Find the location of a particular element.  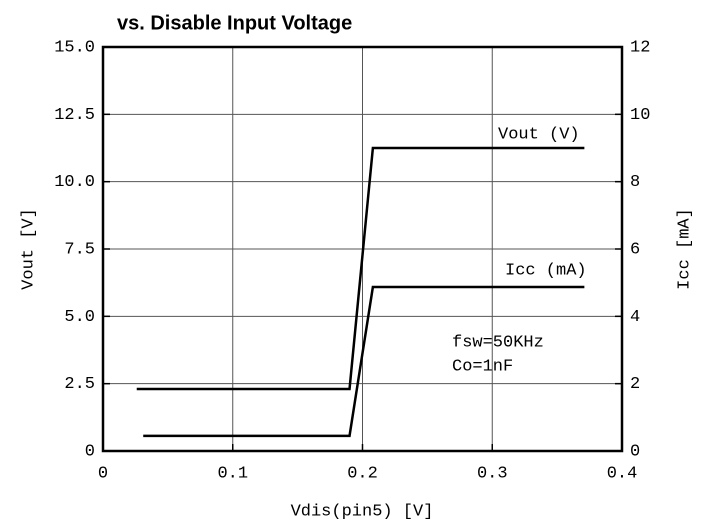

y2-axis-label: Icc [mA] is located at coordinates (684, 249).